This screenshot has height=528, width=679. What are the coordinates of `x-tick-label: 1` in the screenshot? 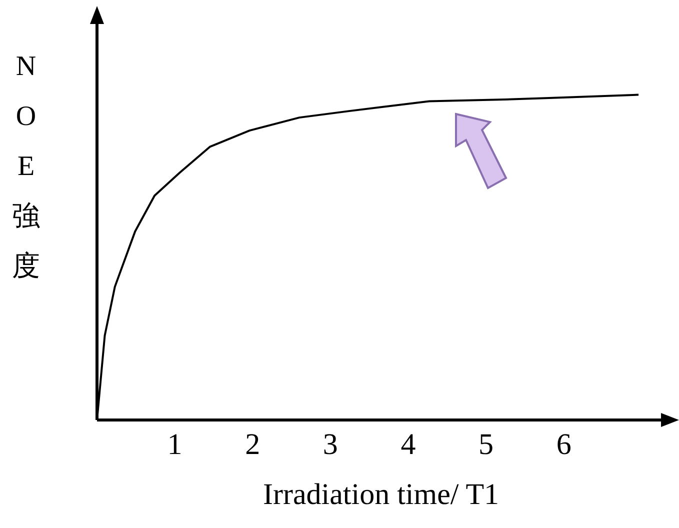 It's located at (174, 444).